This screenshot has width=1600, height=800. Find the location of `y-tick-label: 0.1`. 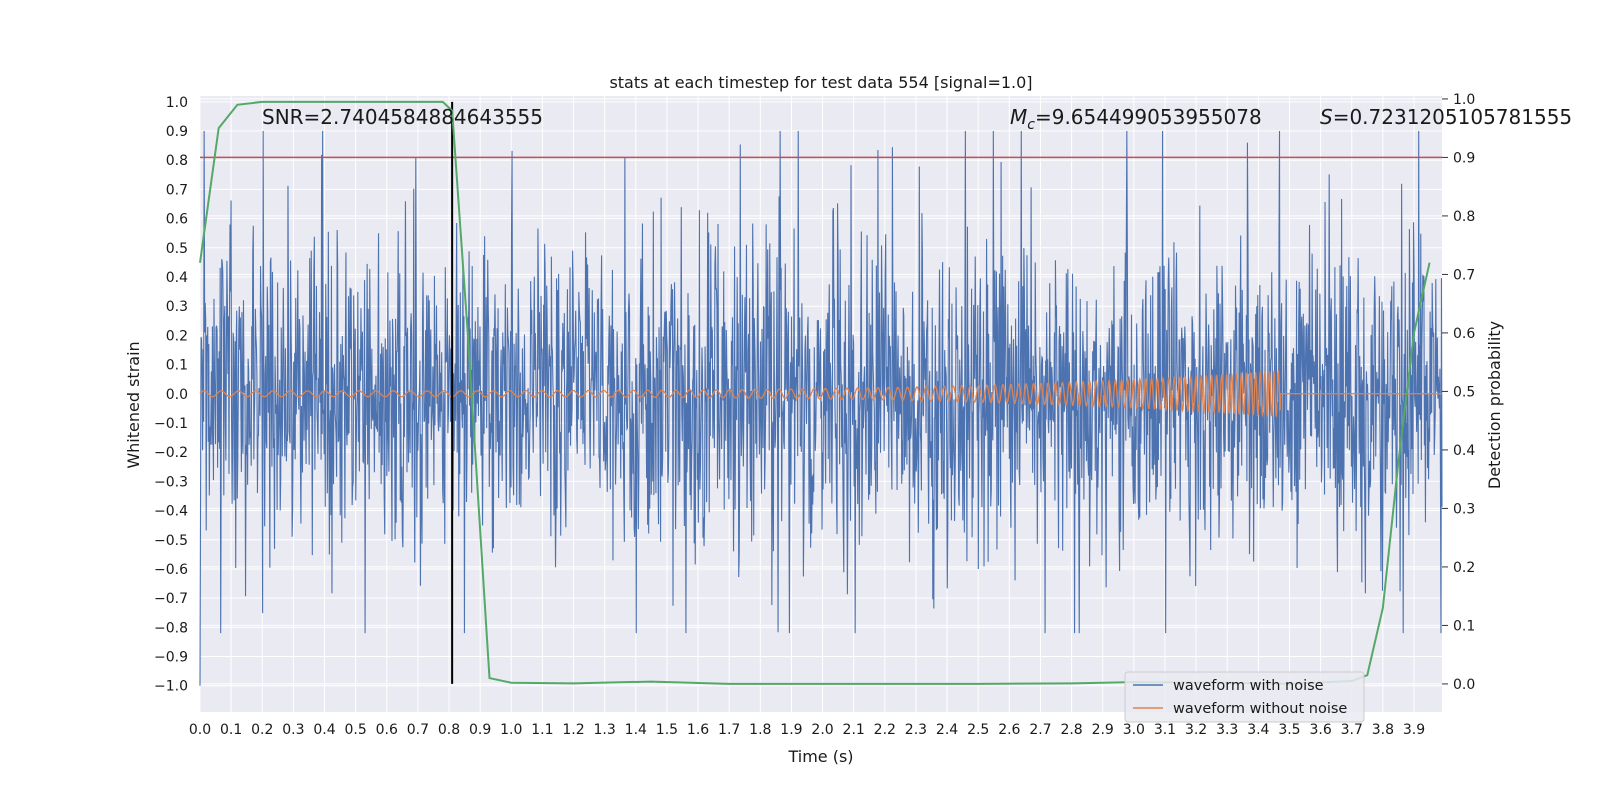

y-tick-label: 0.1 is located at coordinates (177, 366).